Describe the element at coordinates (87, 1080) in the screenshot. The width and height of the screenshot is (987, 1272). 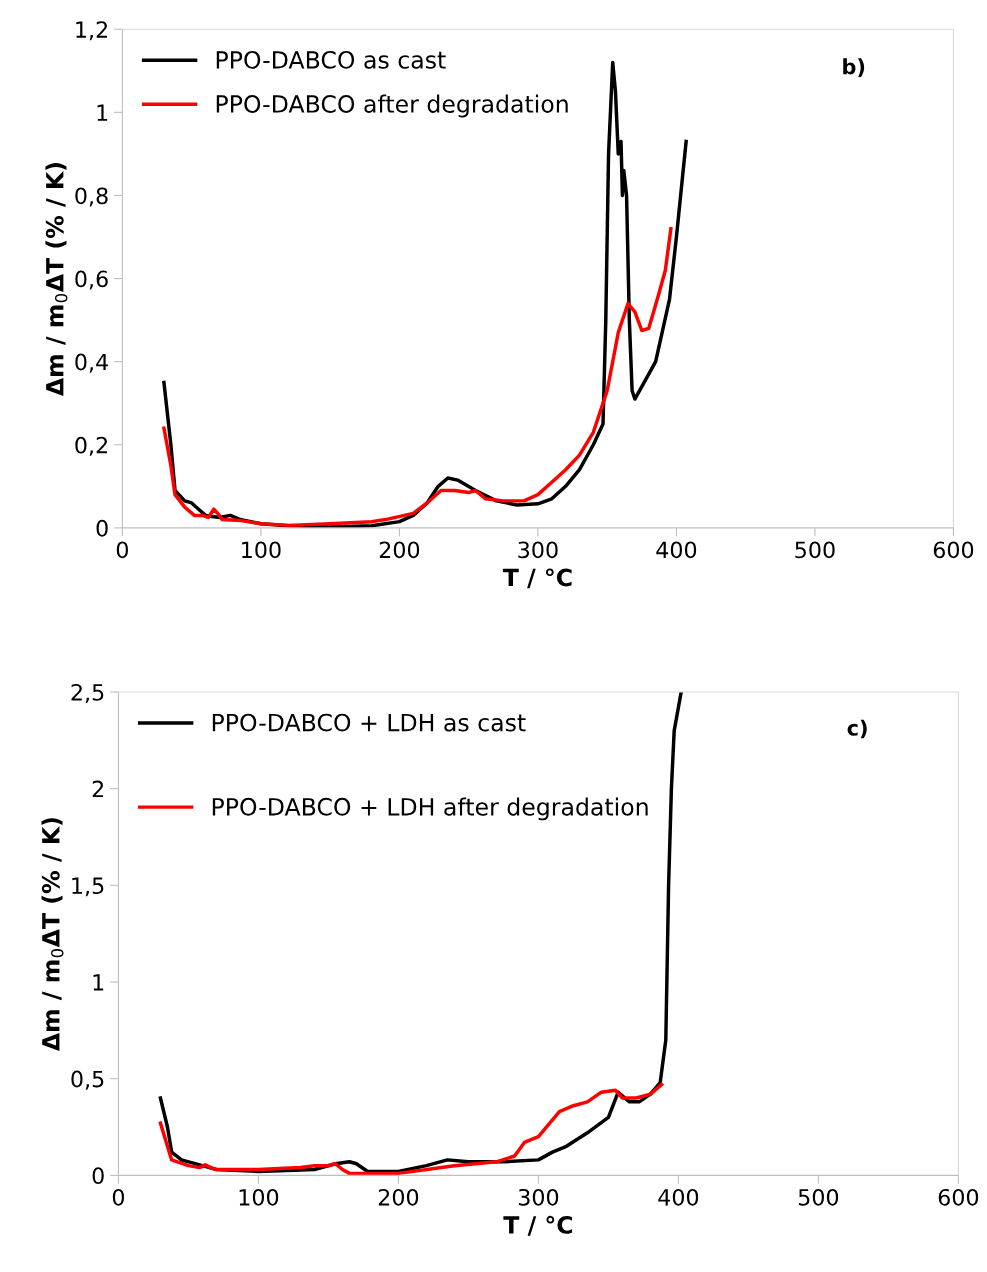
I see `y-tick-label: 0,5` at that location.